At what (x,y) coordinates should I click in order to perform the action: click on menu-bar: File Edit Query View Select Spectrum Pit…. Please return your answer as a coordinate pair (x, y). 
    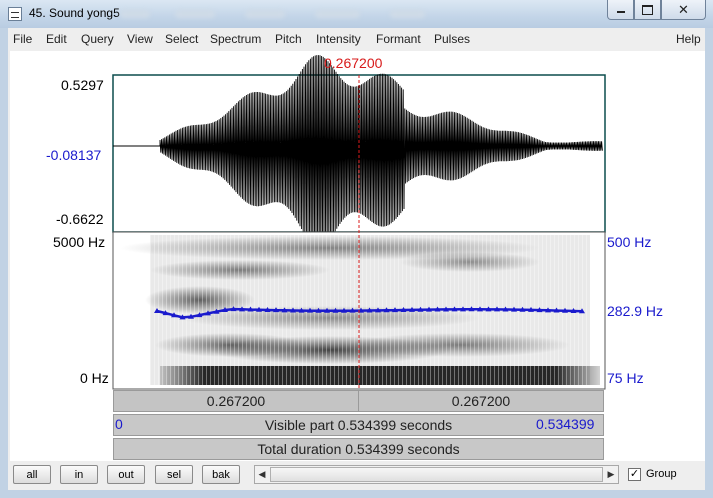
    Looking at the image, I should click on (356, 39).